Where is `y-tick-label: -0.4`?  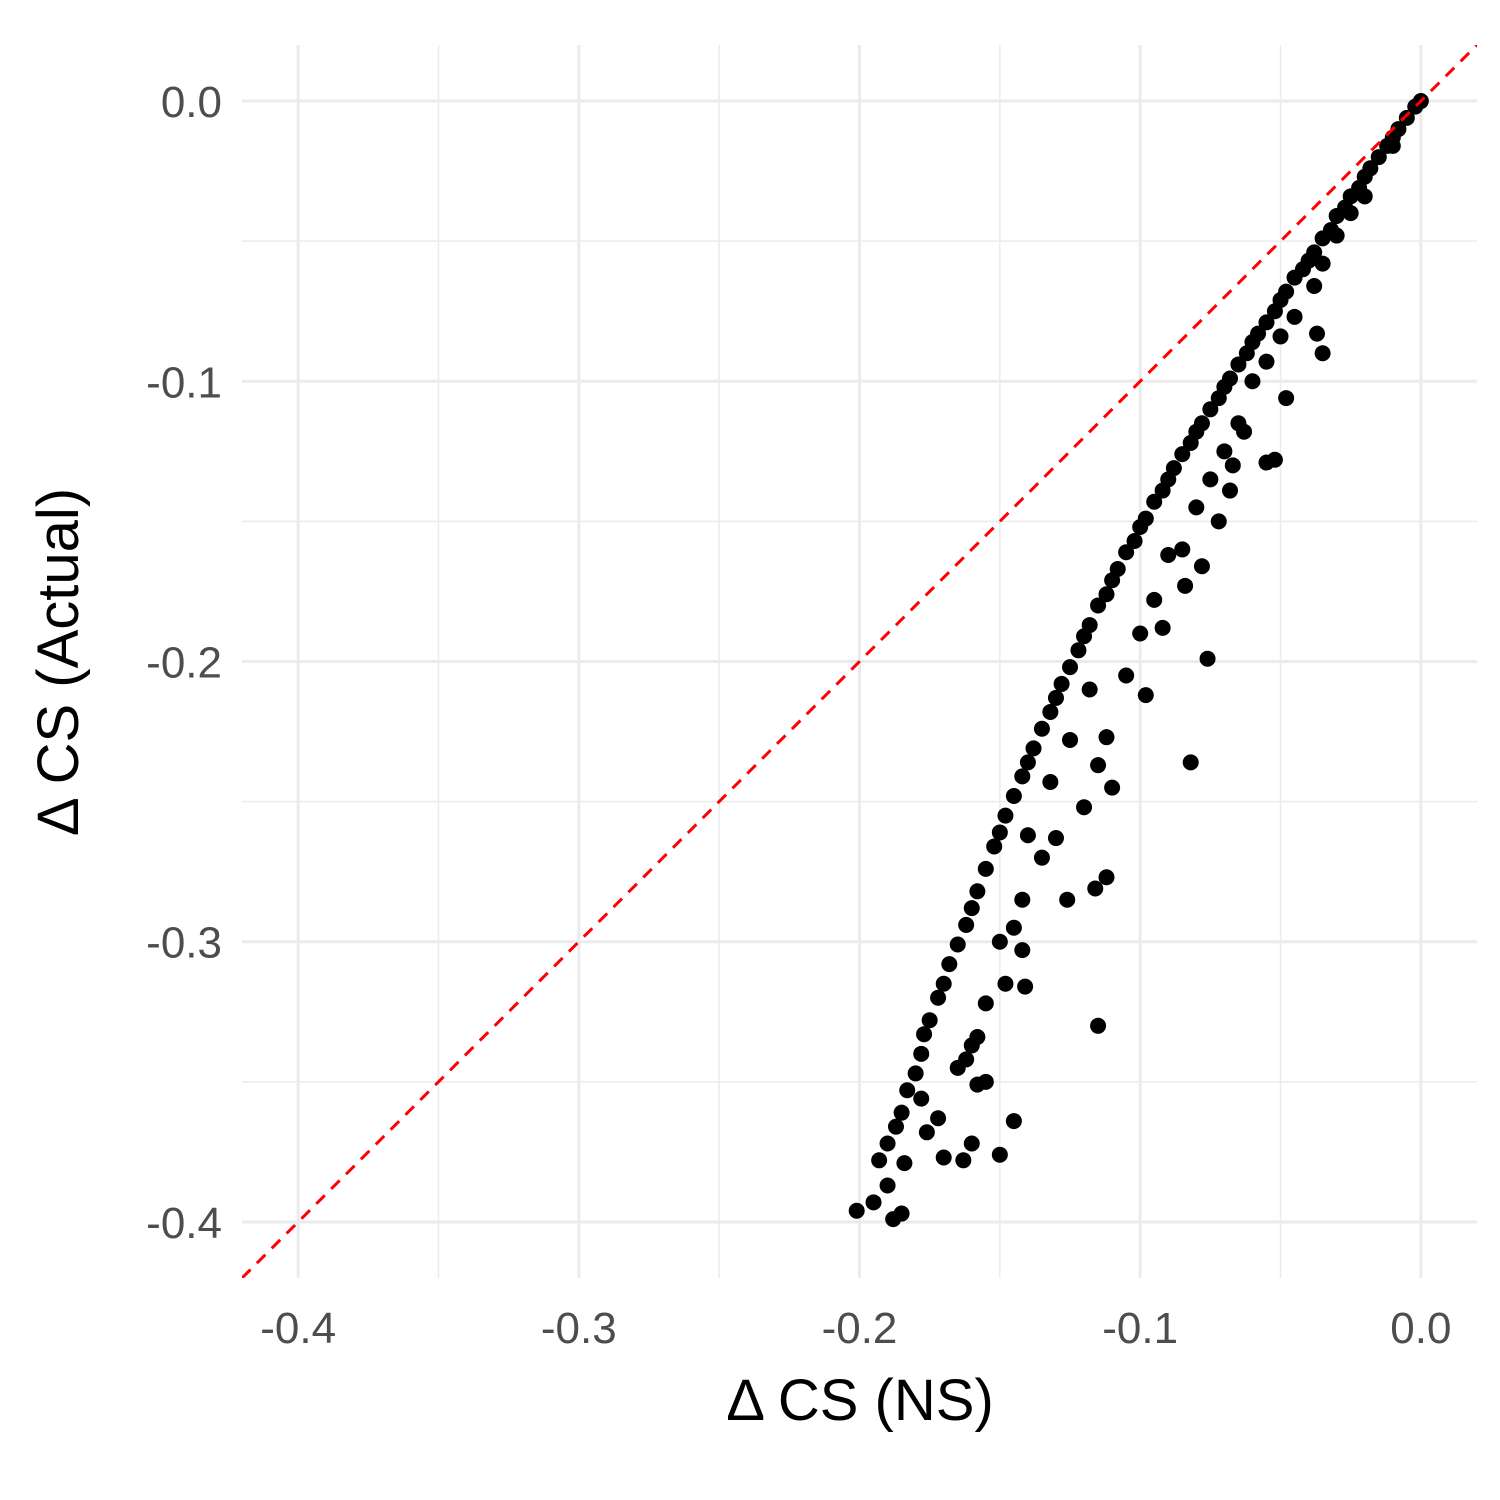
y-tick-label: -0.4 is located at coordinates (184, 1223).